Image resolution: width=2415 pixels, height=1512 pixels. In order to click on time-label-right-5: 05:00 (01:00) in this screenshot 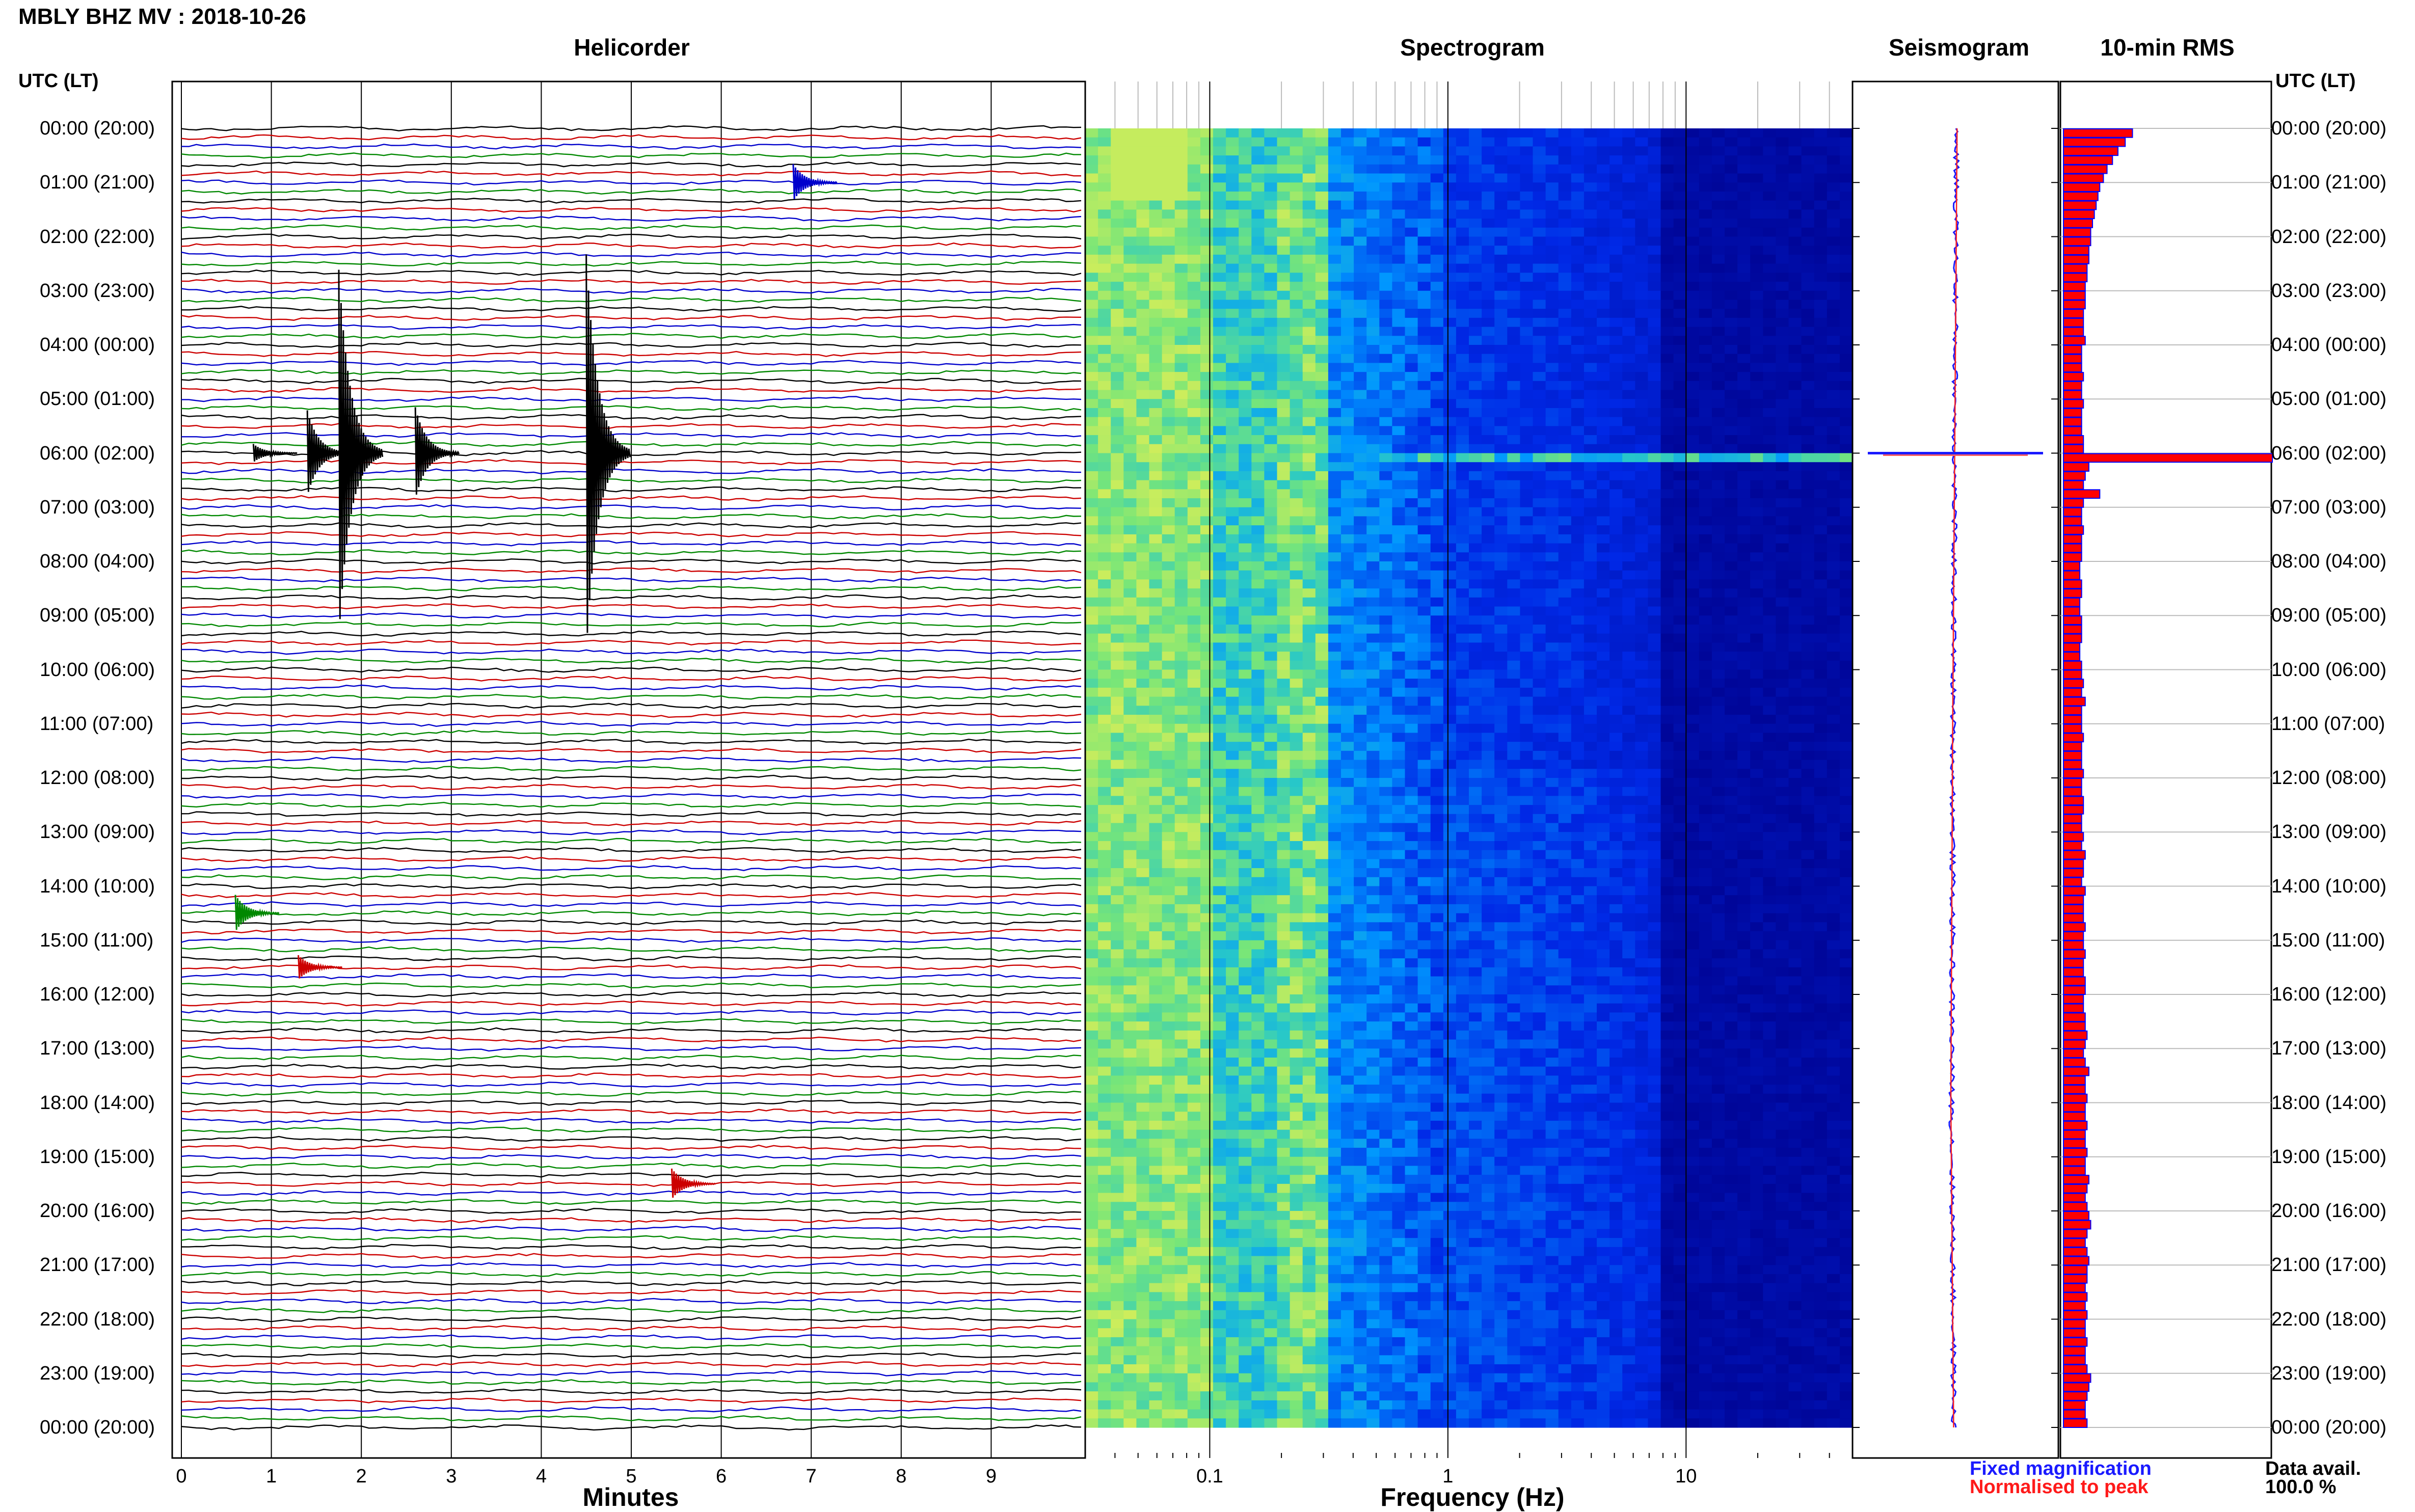, I will do `click(2328, 399)`.